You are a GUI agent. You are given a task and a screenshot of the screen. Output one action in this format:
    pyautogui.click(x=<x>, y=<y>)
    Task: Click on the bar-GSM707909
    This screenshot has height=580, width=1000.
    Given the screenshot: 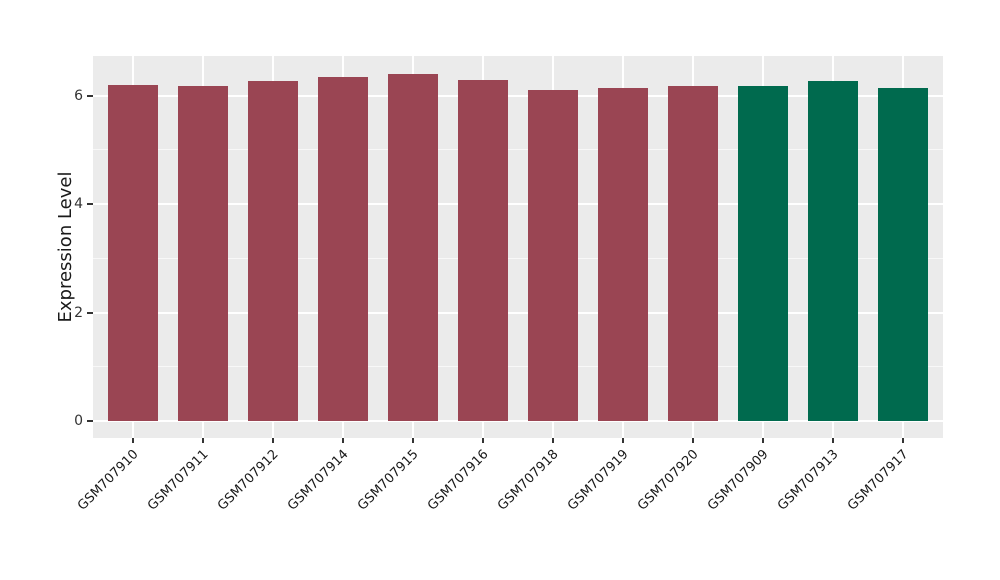 What is the action you would take?
    pyautogui.click(x=763, y=253)
    